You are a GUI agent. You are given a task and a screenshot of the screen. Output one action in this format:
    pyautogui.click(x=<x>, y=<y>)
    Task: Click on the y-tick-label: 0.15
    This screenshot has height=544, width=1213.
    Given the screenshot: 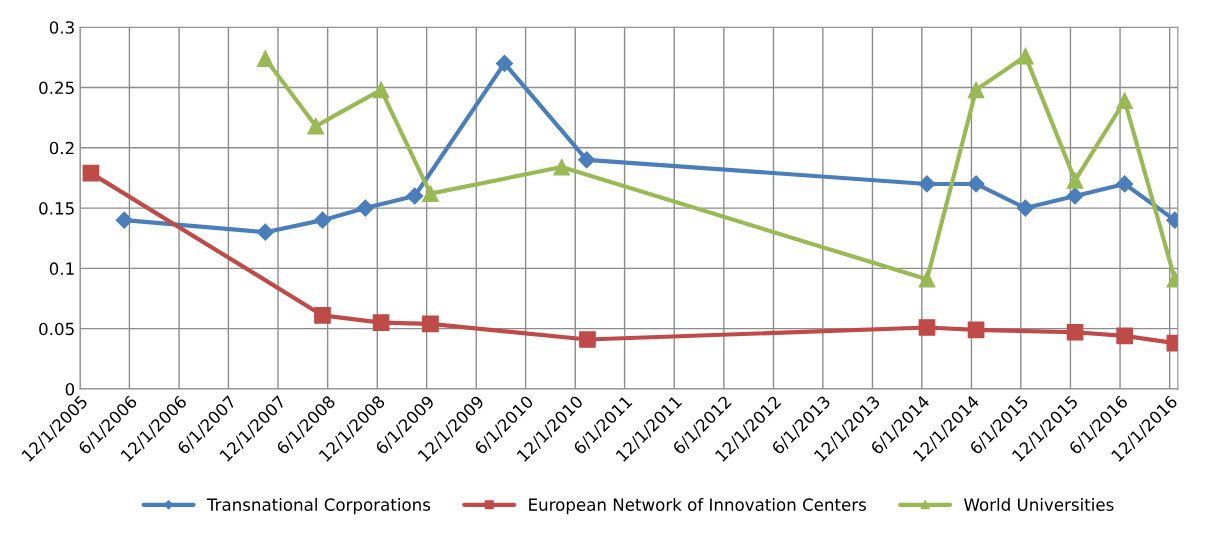 What is the action you would take?
    pyautogui.click(x=56, y=208)
    